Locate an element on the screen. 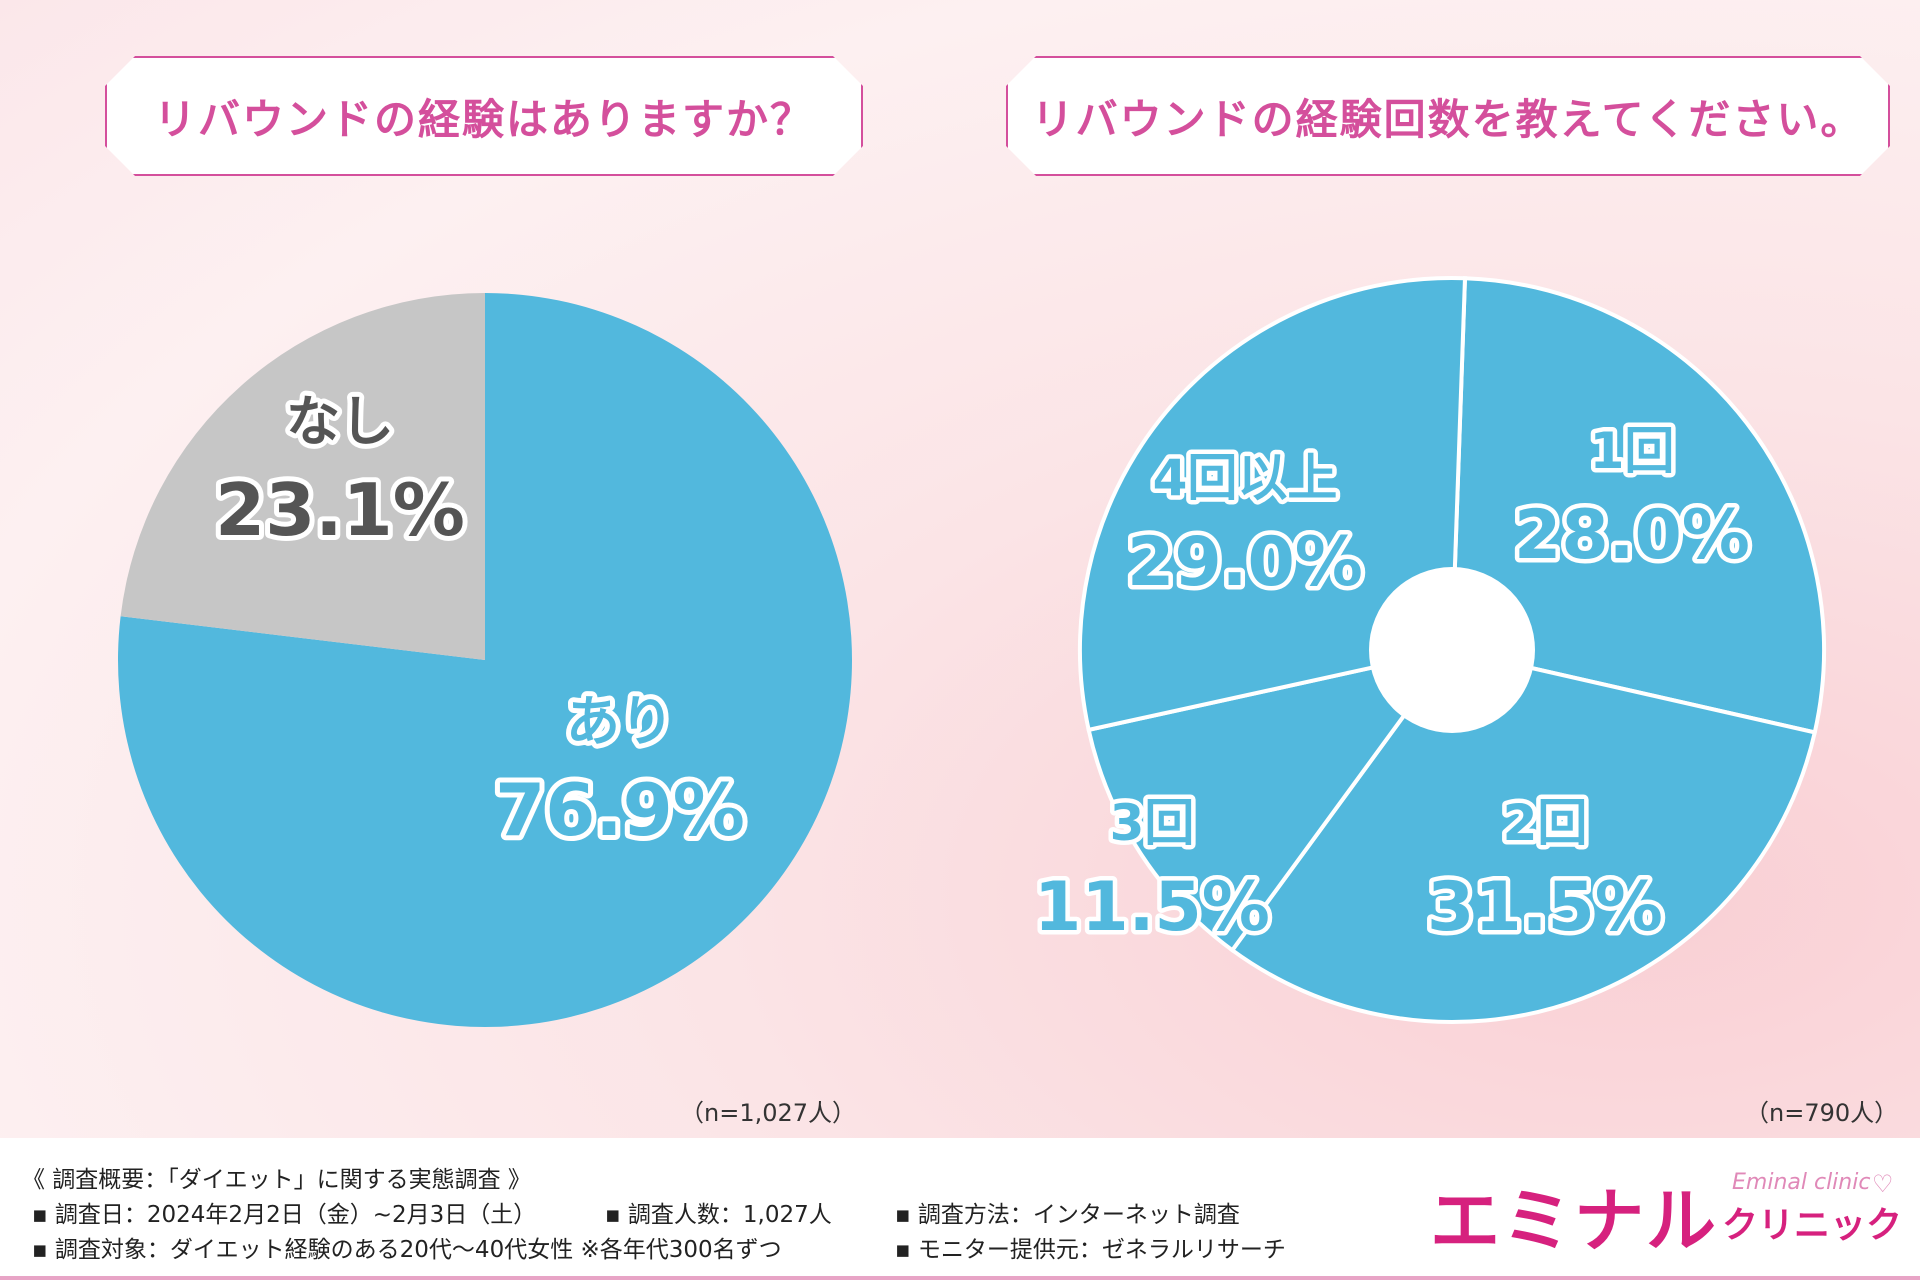 This screenshot has height=1280, width=1920. pie1-value-label-1: 23.1% is located at coordinates (340, 510).